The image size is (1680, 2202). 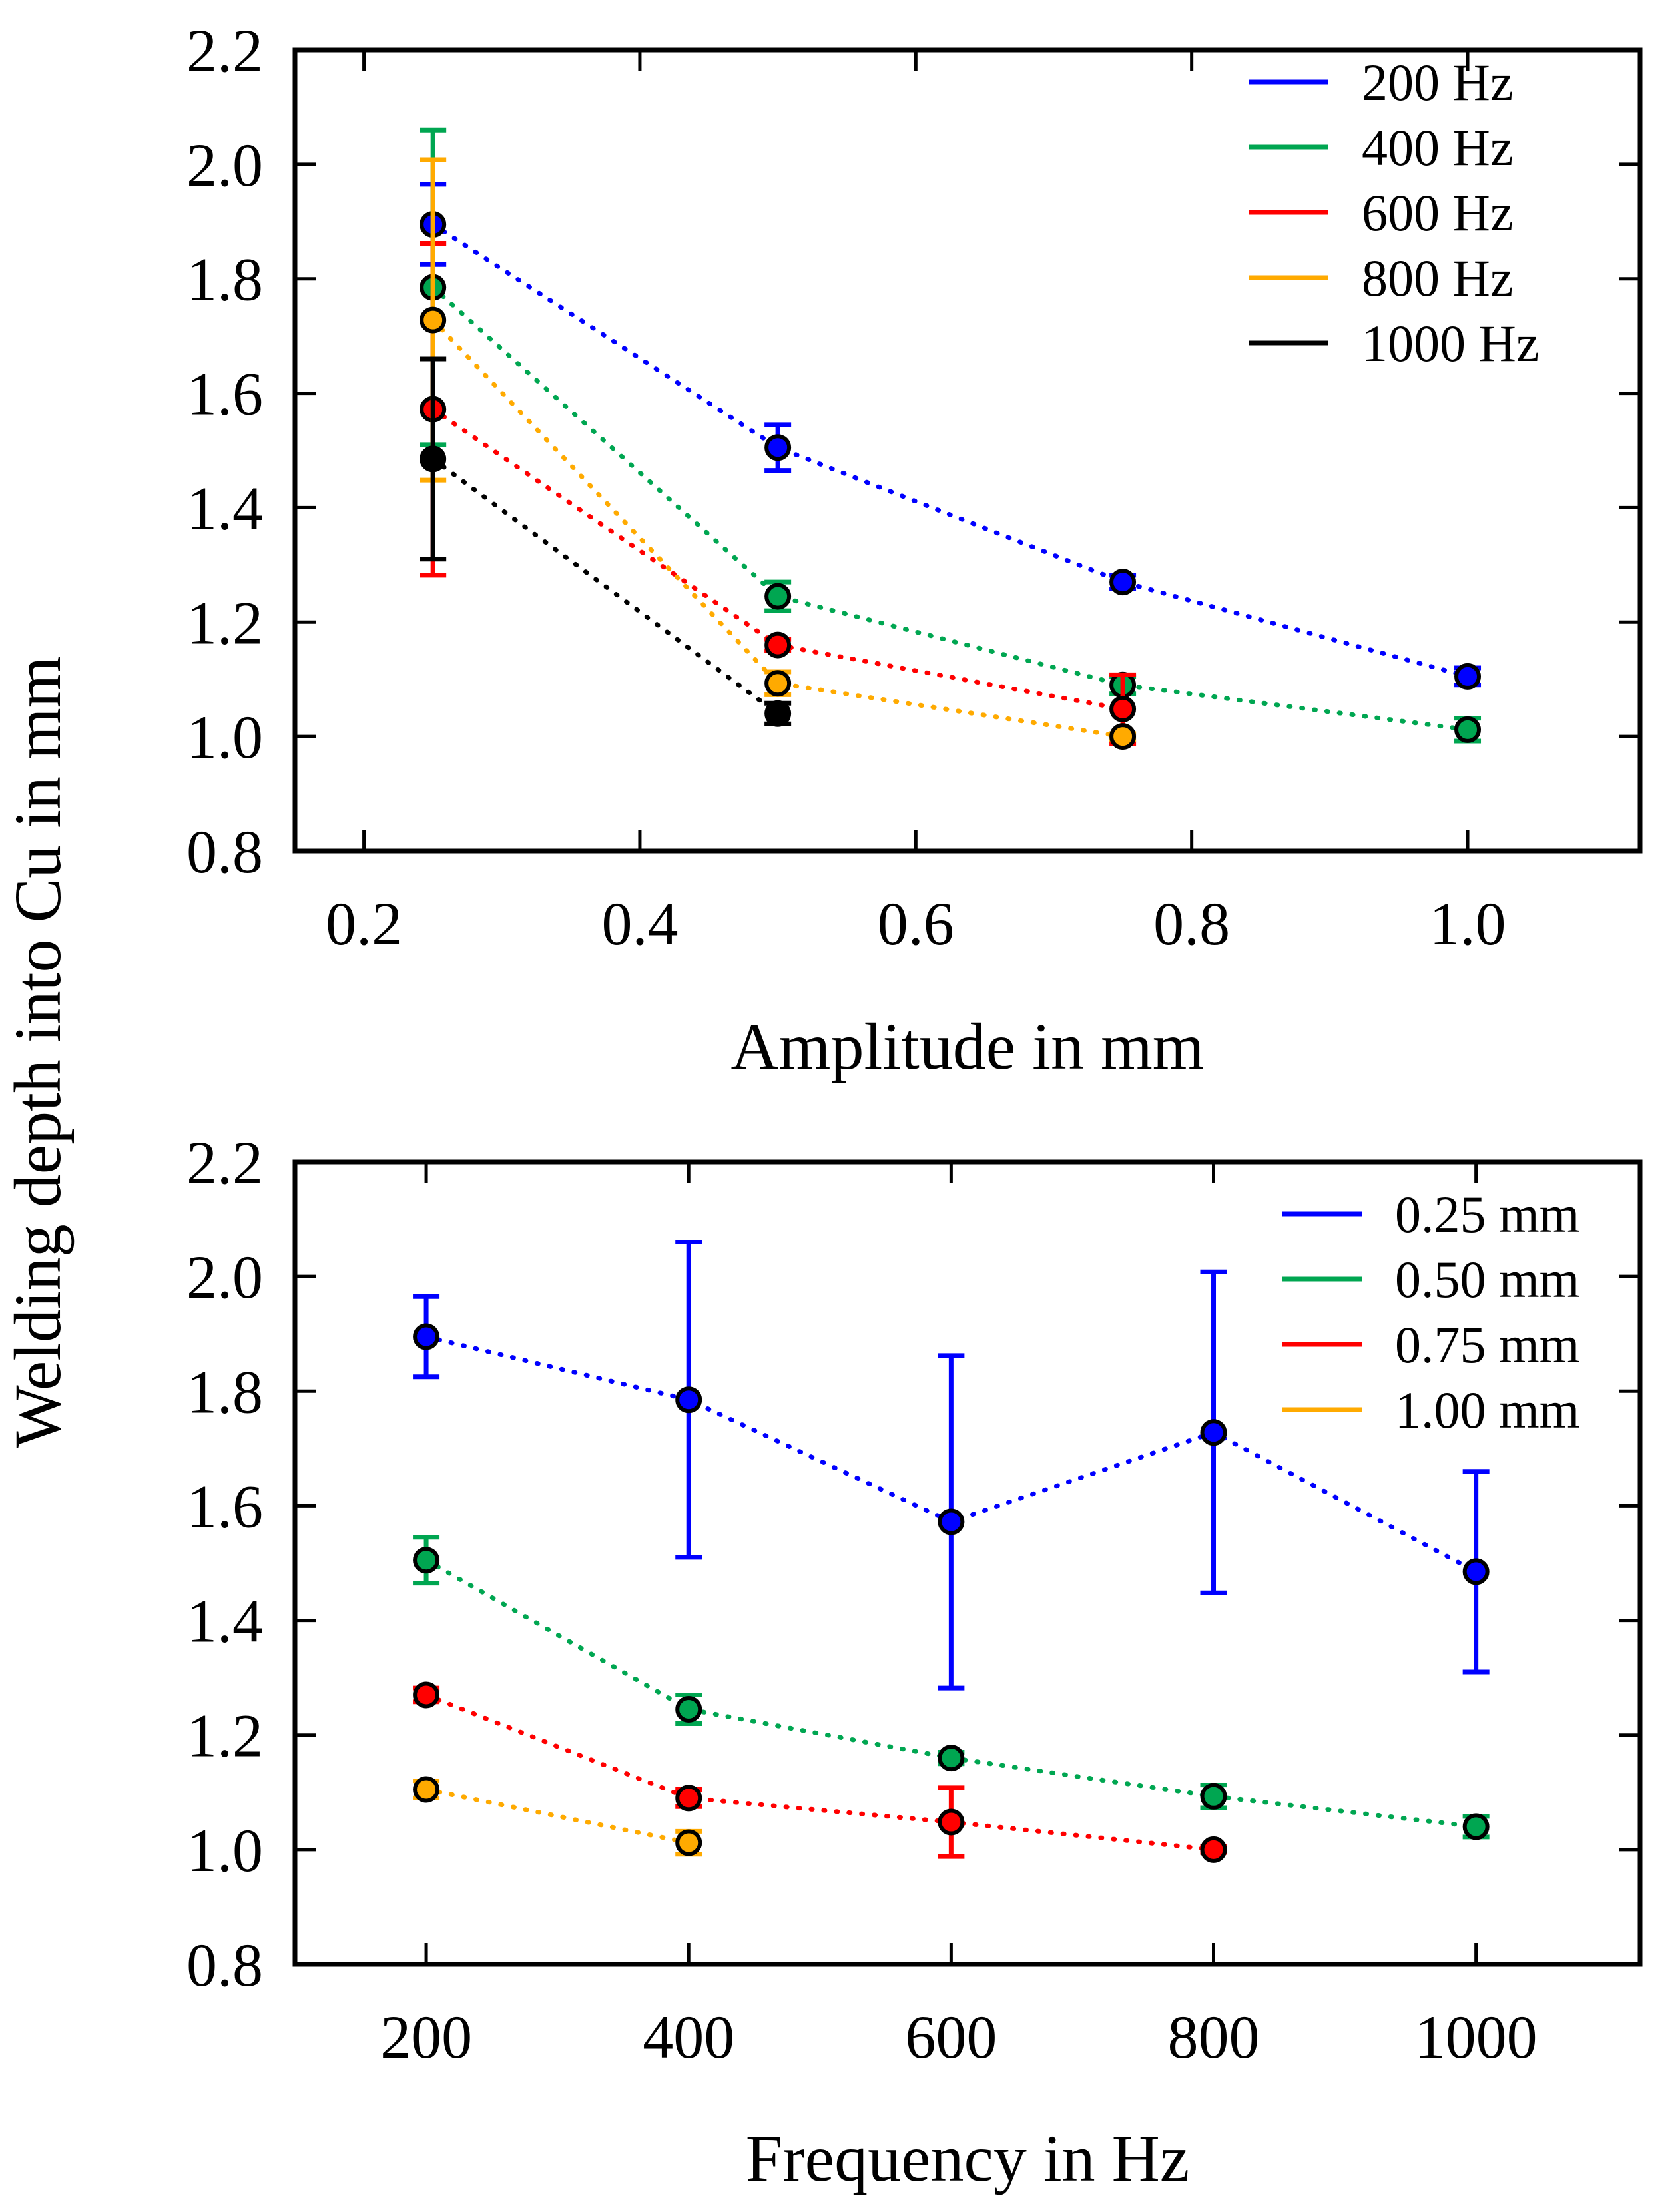 What do you see at coordinates (1437, 278) in the screenshot?
I see `legend-label: 800 Hz` at bounding box center [1437, 278].